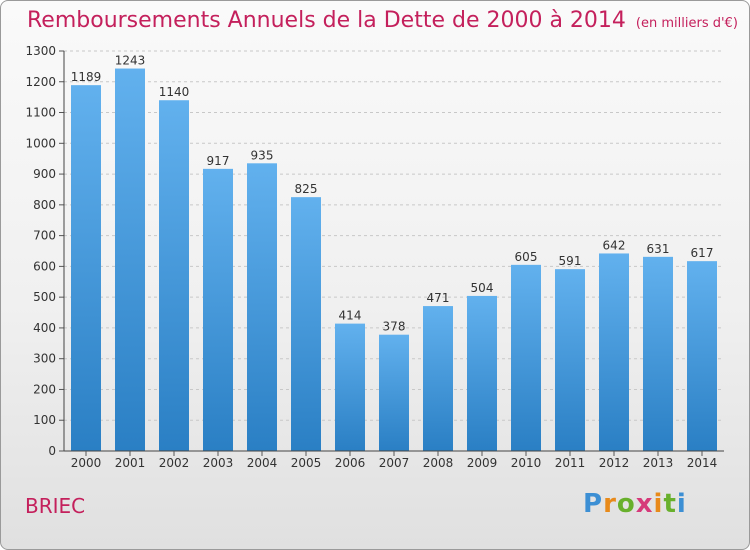  Describe the element at coordinates (44, 266) in the screenshot. I see `y-tick-label: 600` at that location.